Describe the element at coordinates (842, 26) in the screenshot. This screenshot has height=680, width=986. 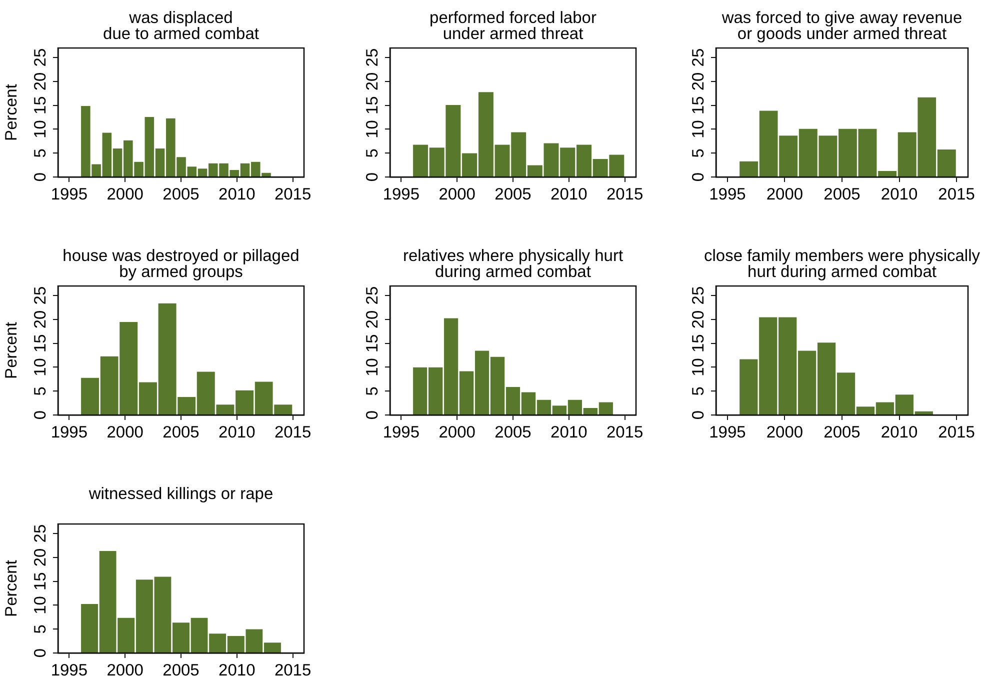
I see `chart-title: was forced to give away revenue or goods under armed threat` at that location.